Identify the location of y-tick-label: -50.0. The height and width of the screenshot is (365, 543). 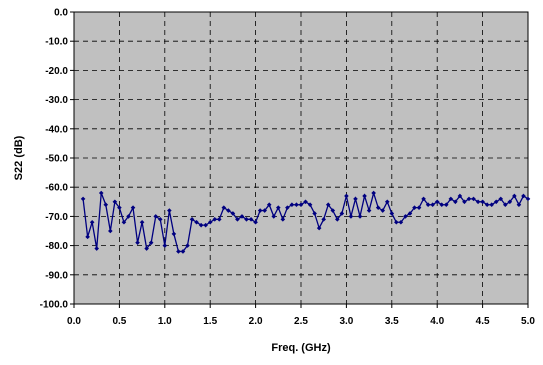
(56, 159).